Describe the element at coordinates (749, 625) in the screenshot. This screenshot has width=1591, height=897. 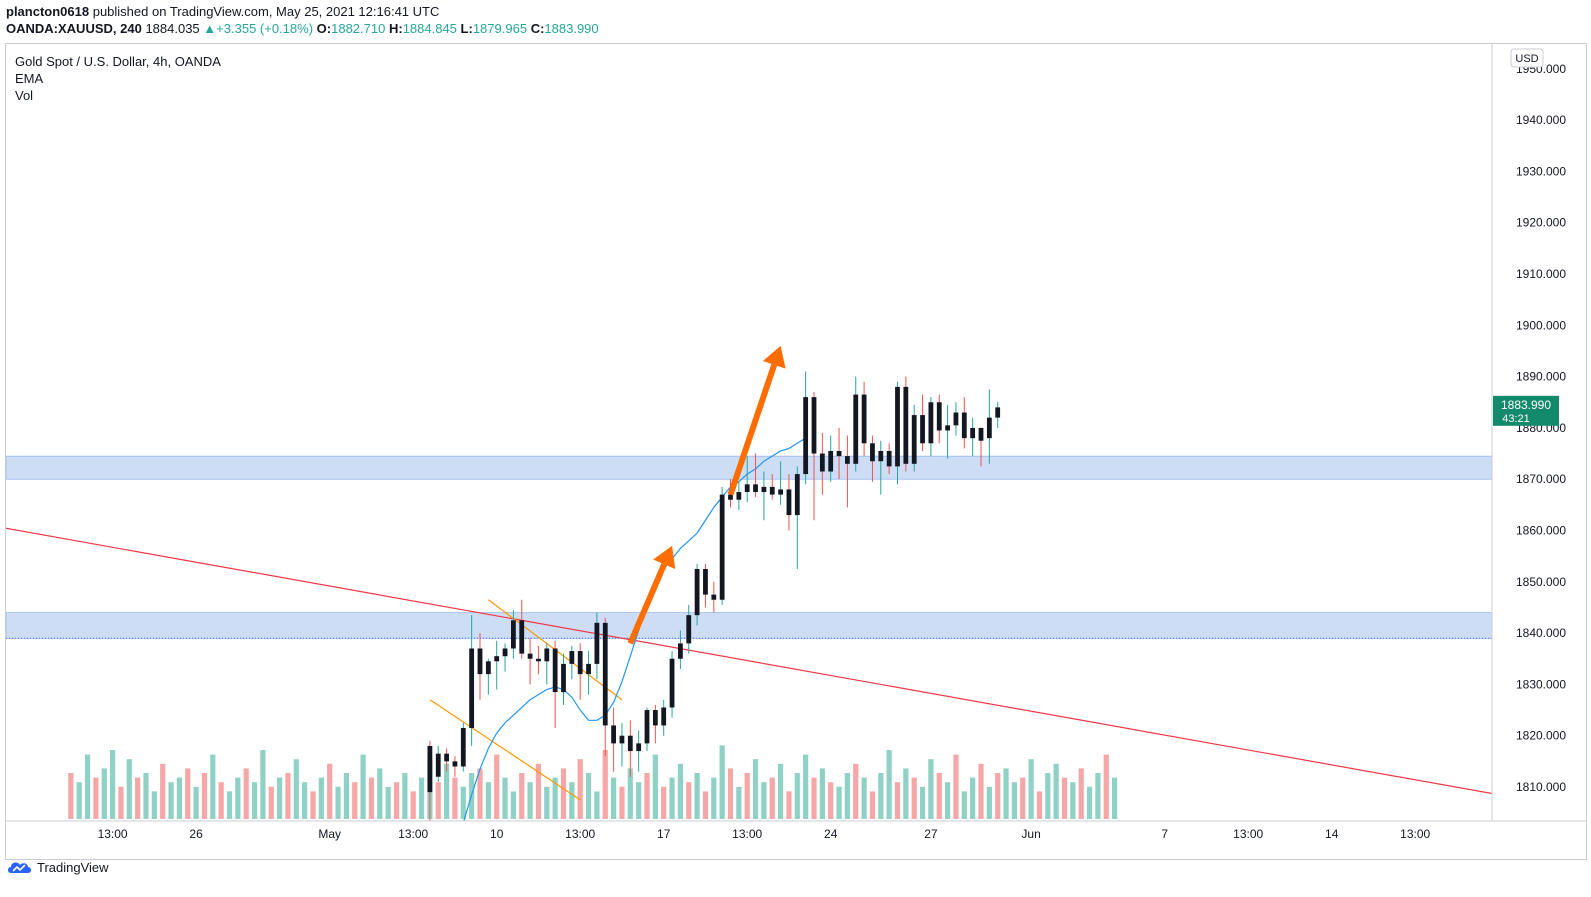
I see `support-zone` at that location.